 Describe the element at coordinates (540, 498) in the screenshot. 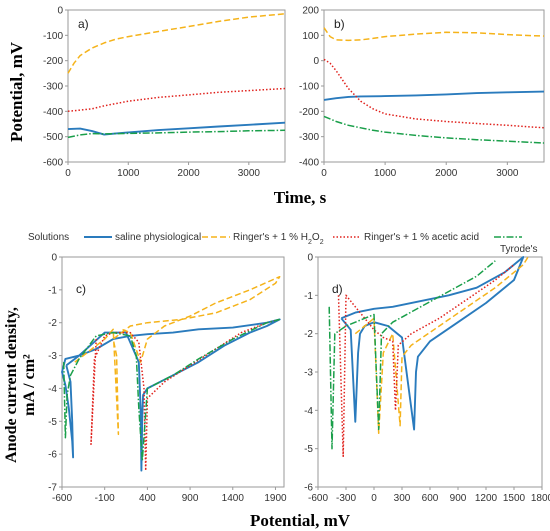

I see `x-tick-label: 1800` at that location.